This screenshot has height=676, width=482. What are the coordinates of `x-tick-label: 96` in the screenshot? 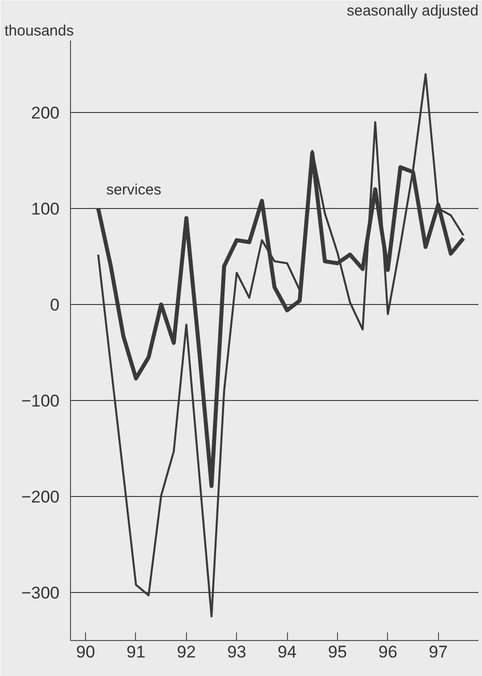 It's located at (388, 652).